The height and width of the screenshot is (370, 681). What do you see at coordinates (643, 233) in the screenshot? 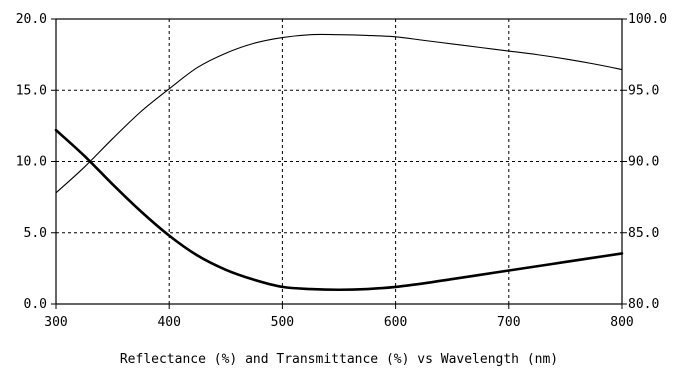
I see `right-y-tick-label: 85.0` at bounding box center [643, 233].